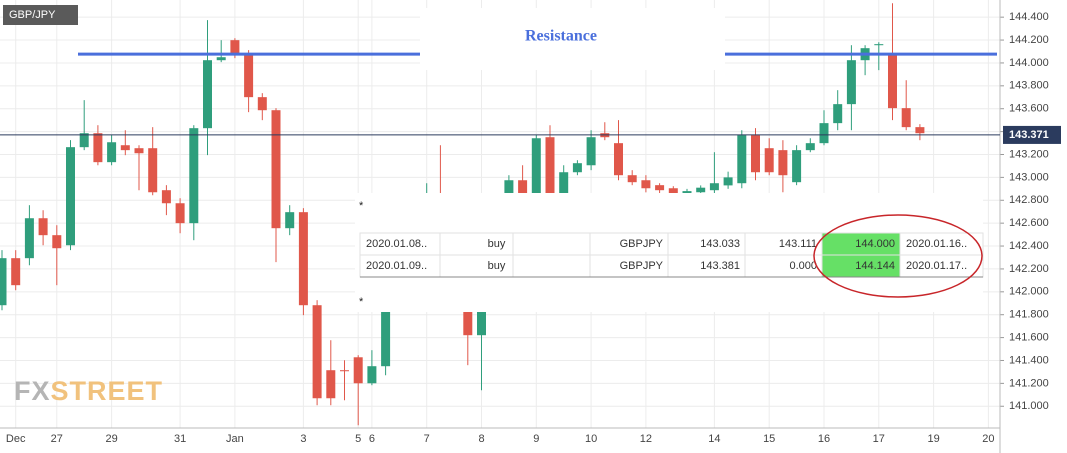  What do you see at coordinates (561, 36) in the screenshot?
I see `resistance-label: Resistance` at bounding box center [561, 36].